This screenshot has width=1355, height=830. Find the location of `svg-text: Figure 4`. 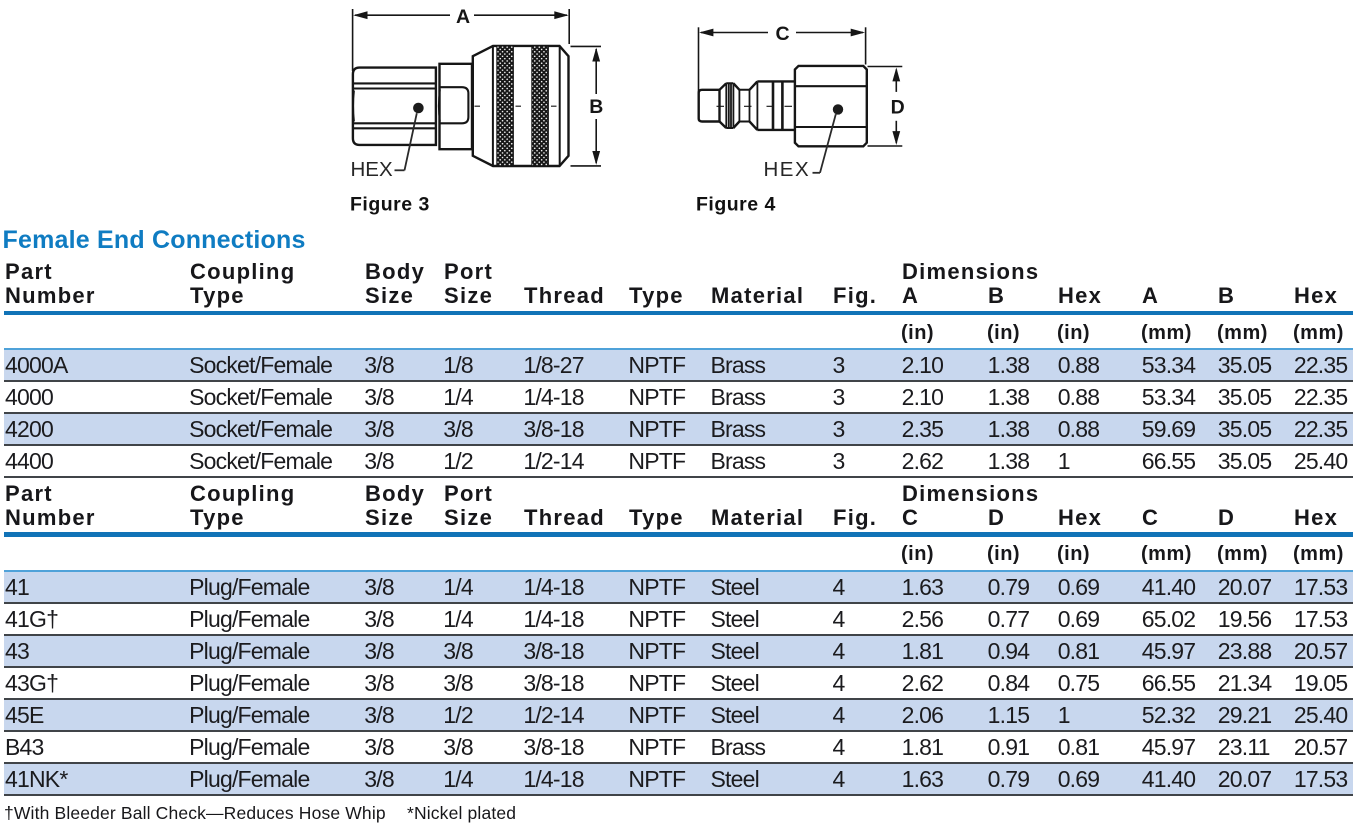

svg-text: Figure 4 is located at coordinates (736, 205).